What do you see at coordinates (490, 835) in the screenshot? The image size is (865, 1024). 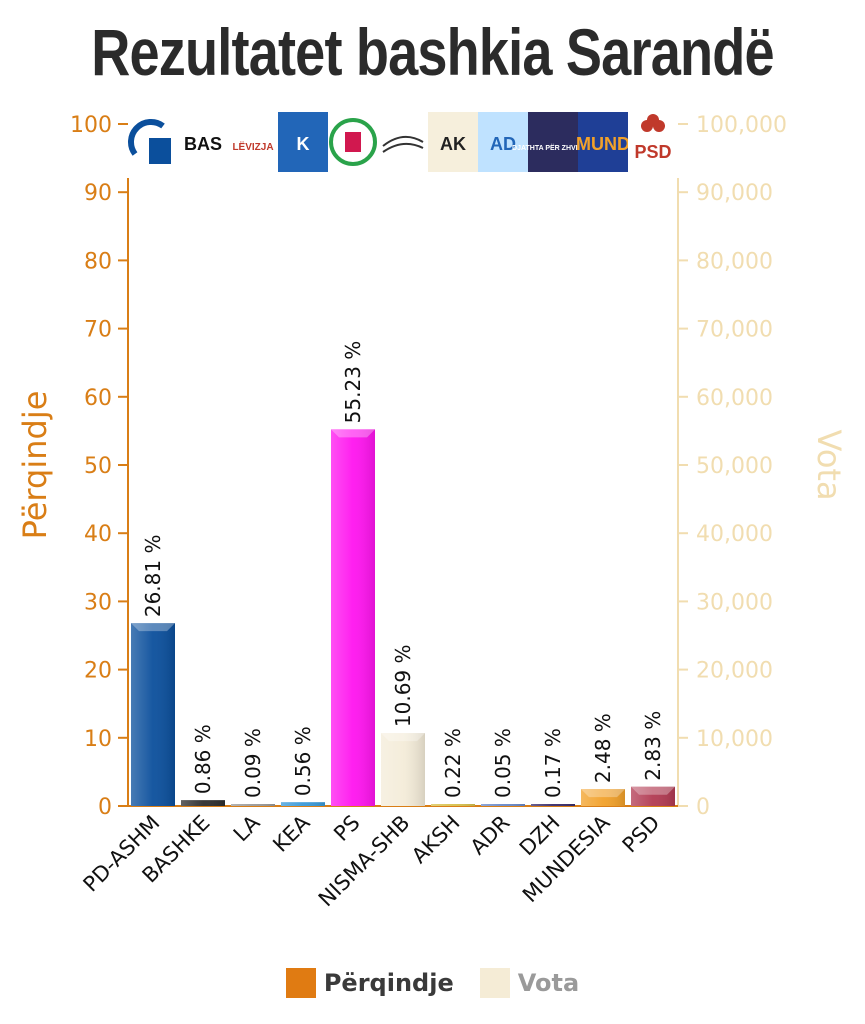 I see `category-label: ADR` at bounding box center [490, 835].